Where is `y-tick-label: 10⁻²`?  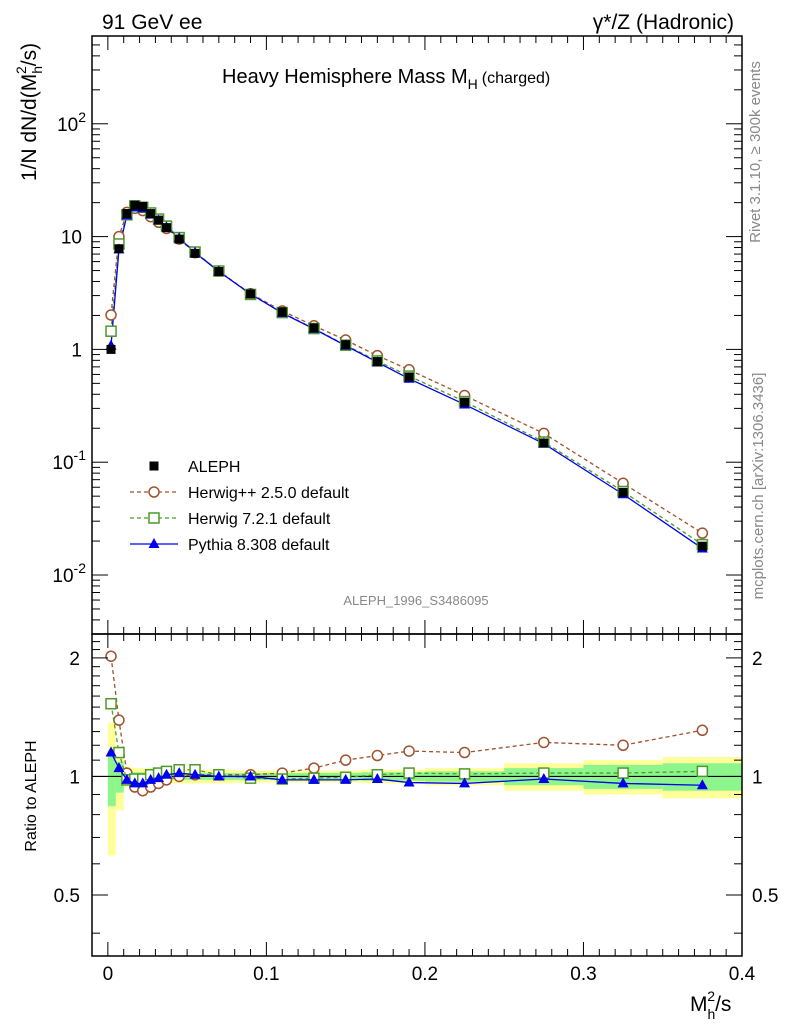
y-tick-label: 10⁻² is located at coordinates (69, 573).